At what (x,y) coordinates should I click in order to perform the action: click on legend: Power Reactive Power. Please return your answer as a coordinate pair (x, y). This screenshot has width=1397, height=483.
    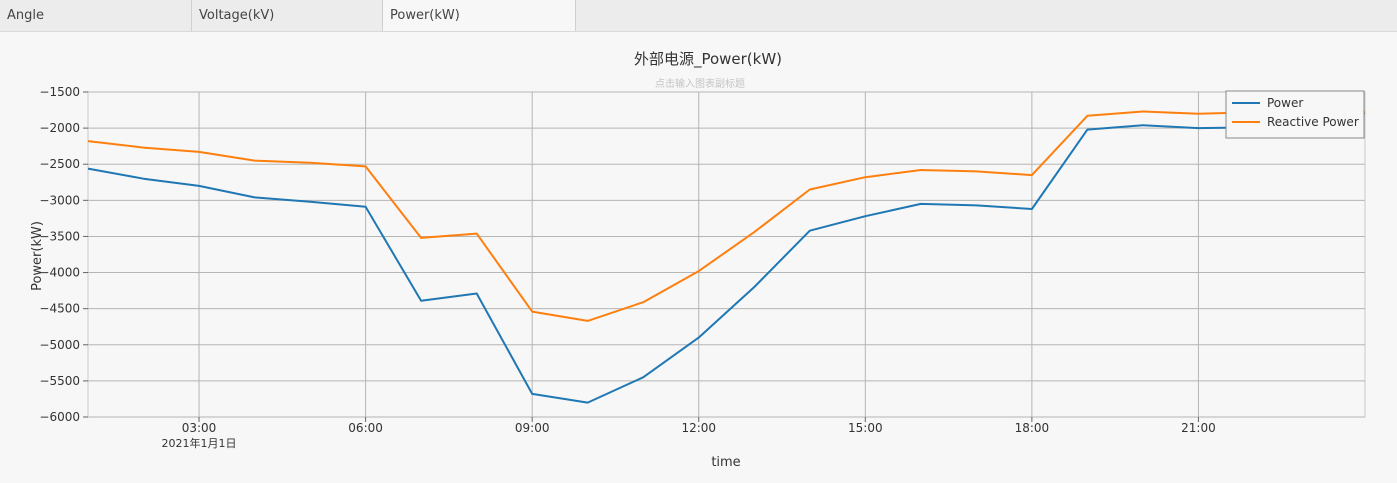
    Looking at the image, I should click on (1295, 114).